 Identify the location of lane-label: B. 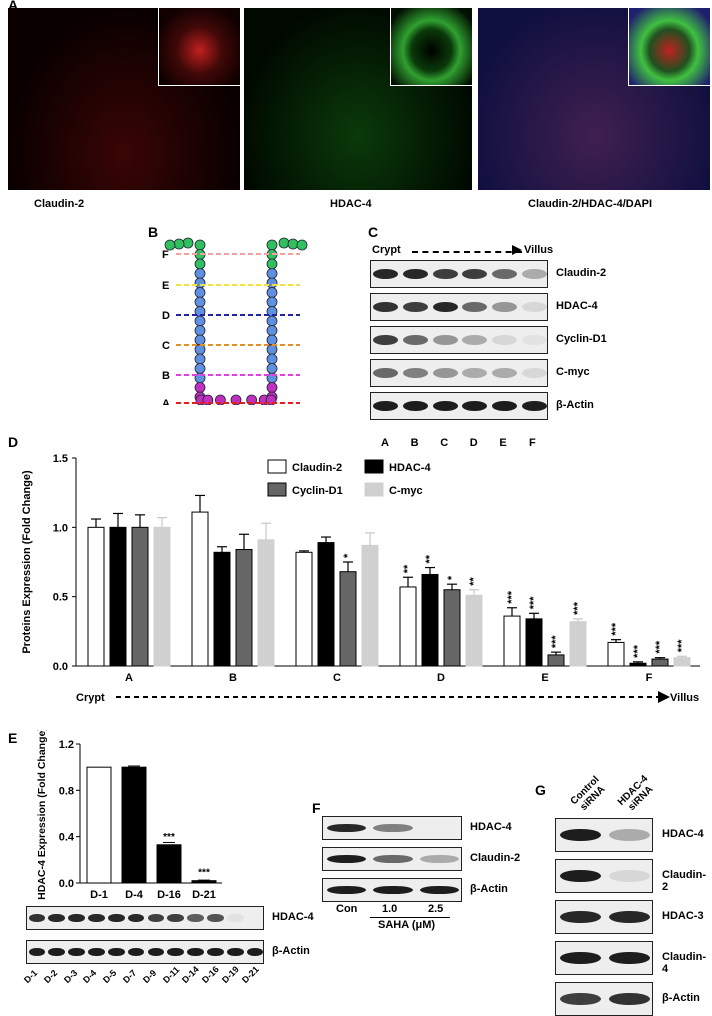
(414, 443).